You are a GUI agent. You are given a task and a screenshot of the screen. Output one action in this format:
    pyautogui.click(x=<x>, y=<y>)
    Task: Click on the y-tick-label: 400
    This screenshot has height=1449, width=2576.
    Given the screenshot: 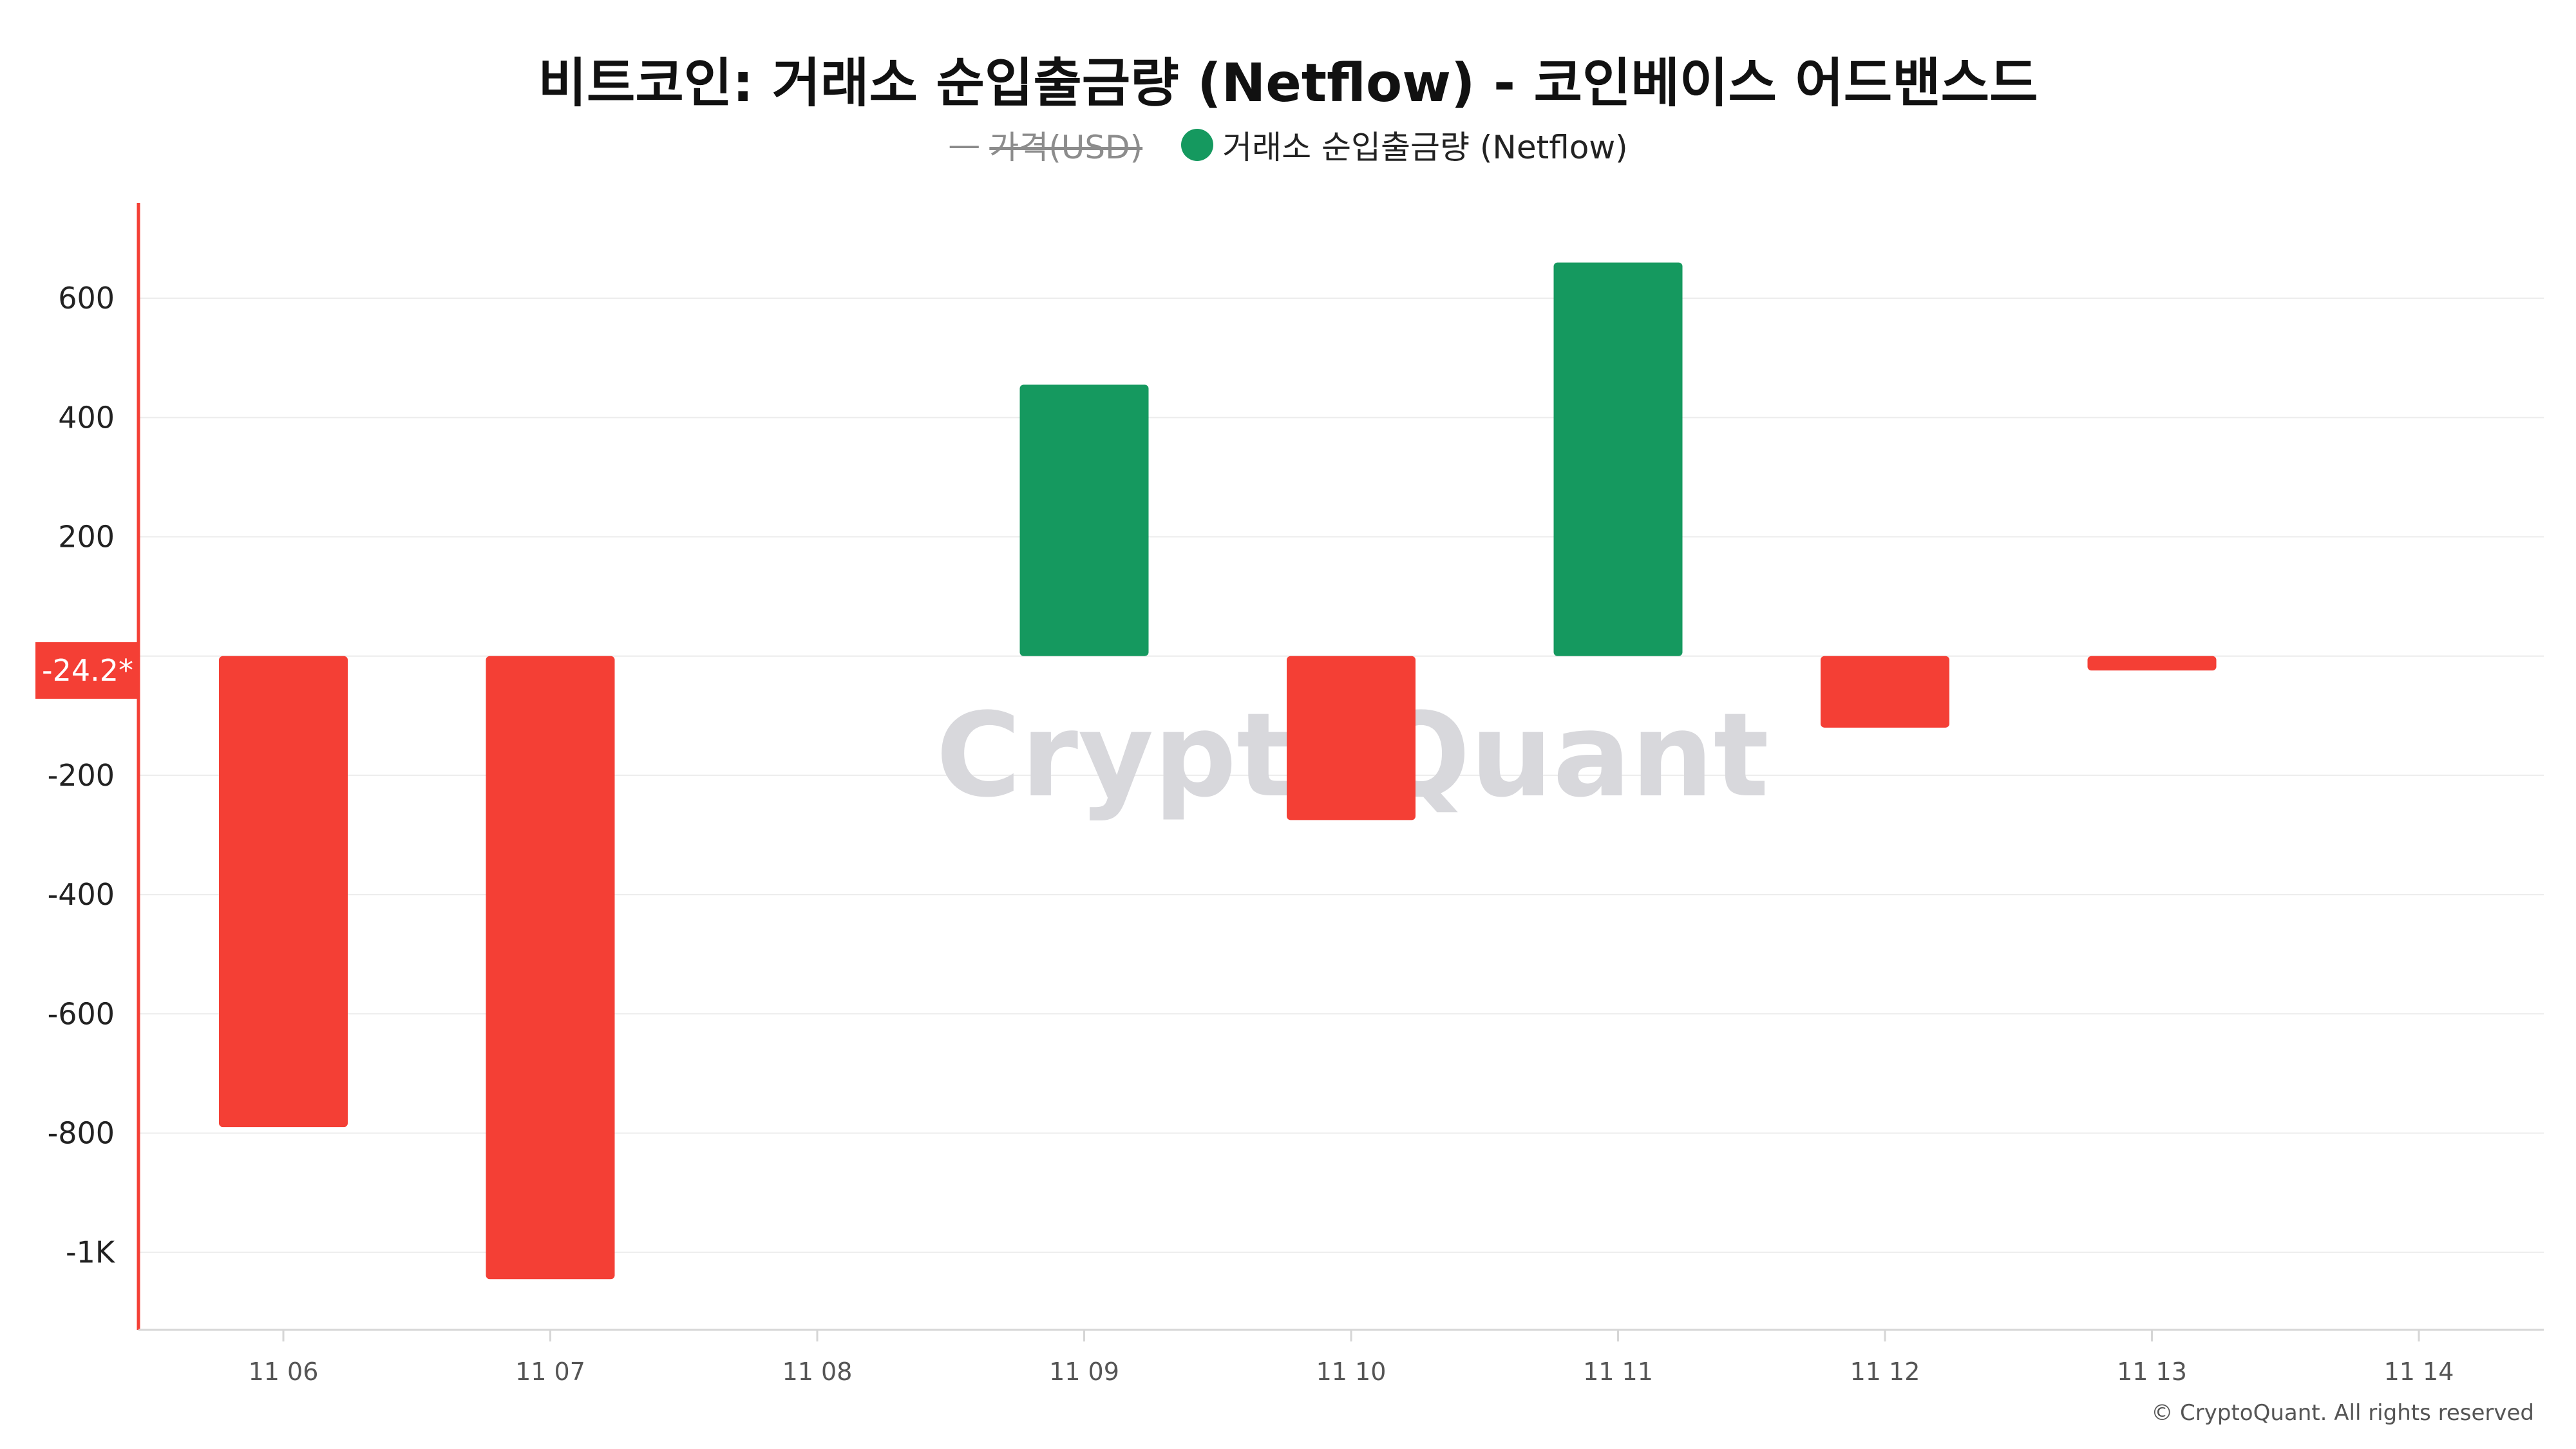 What is the action you would take?
    pyautogui.click(x=87, y=417)
    